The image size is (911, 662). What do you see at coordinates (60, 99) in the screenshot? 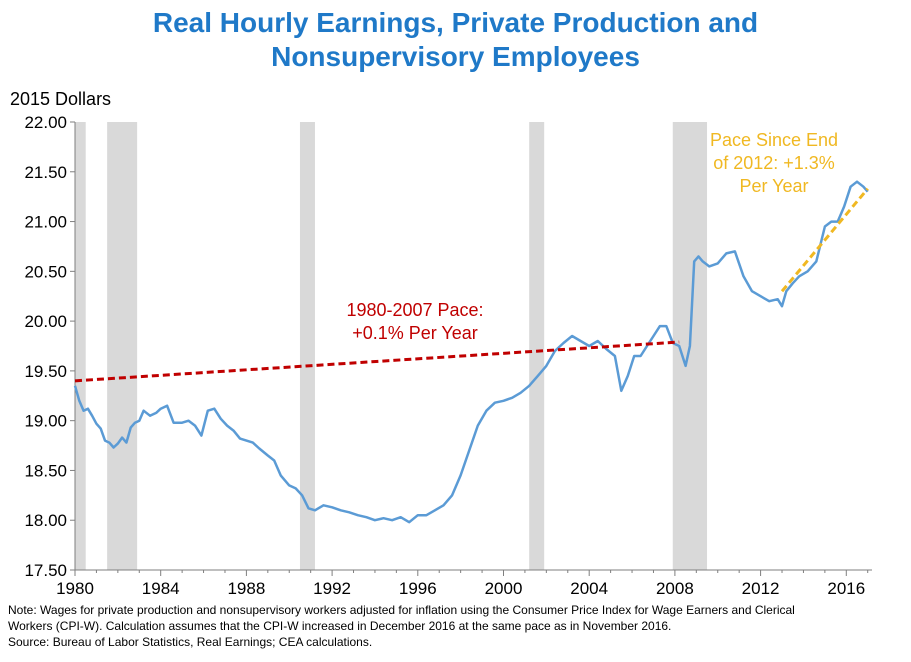
I see `y-axis-label: 2015 Dollars` at bounding box center [60, 99].